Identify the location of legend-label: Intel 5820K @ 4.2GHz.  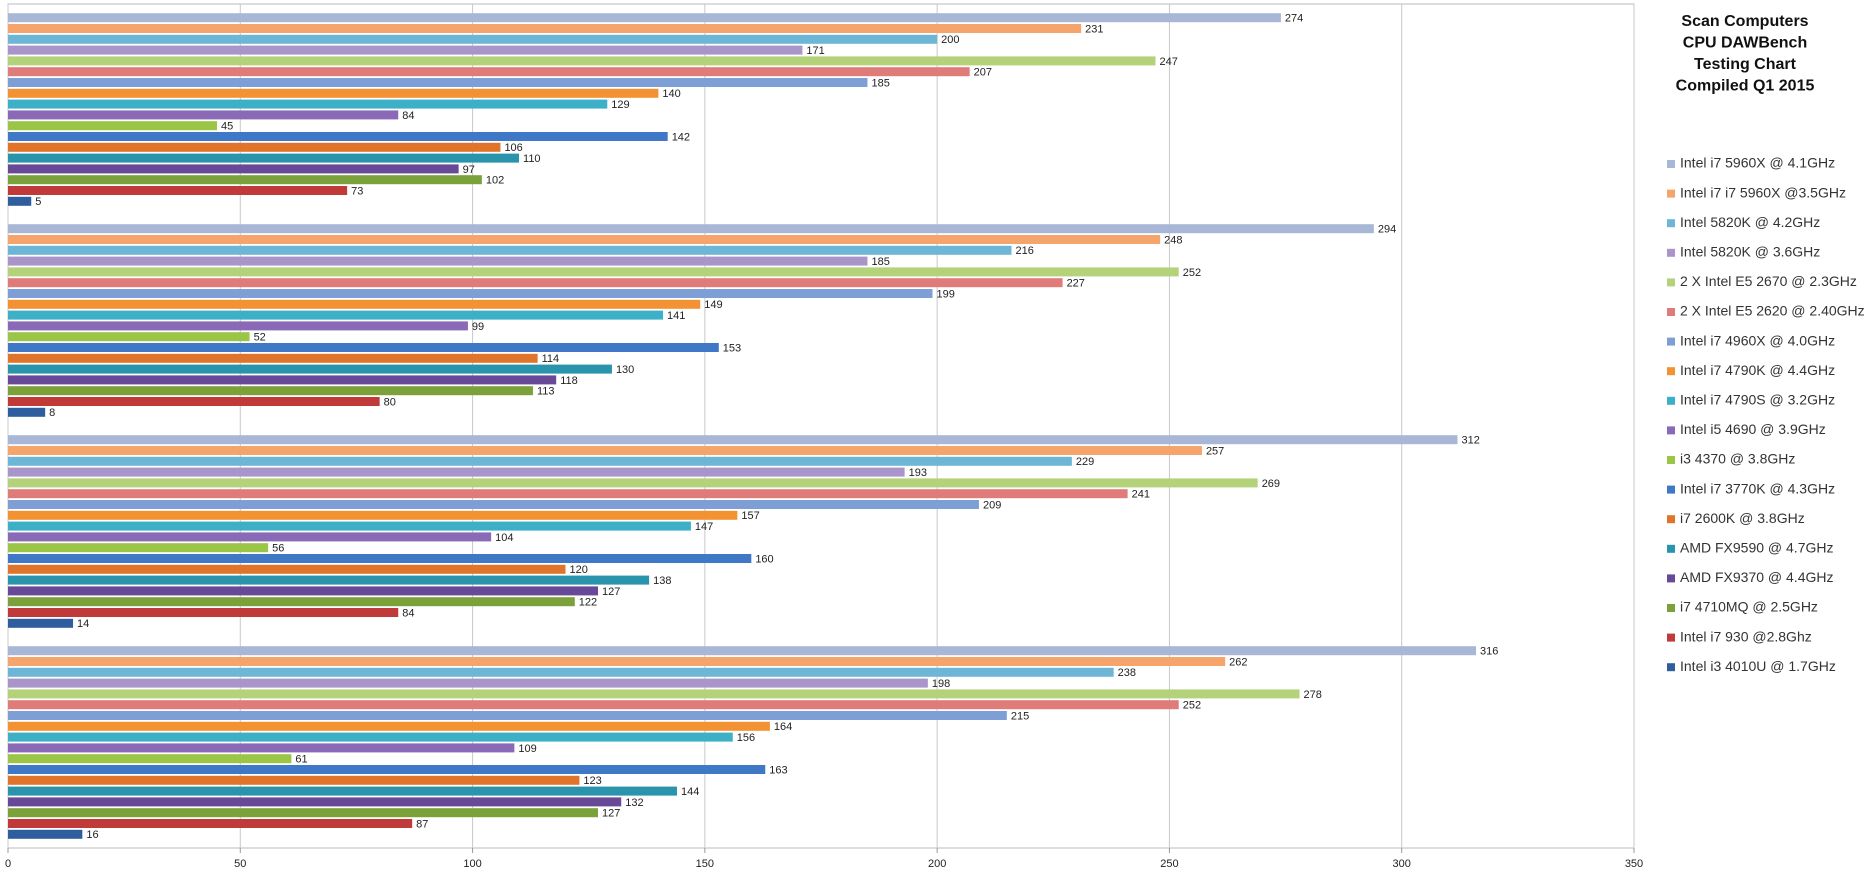
(1750, 222).